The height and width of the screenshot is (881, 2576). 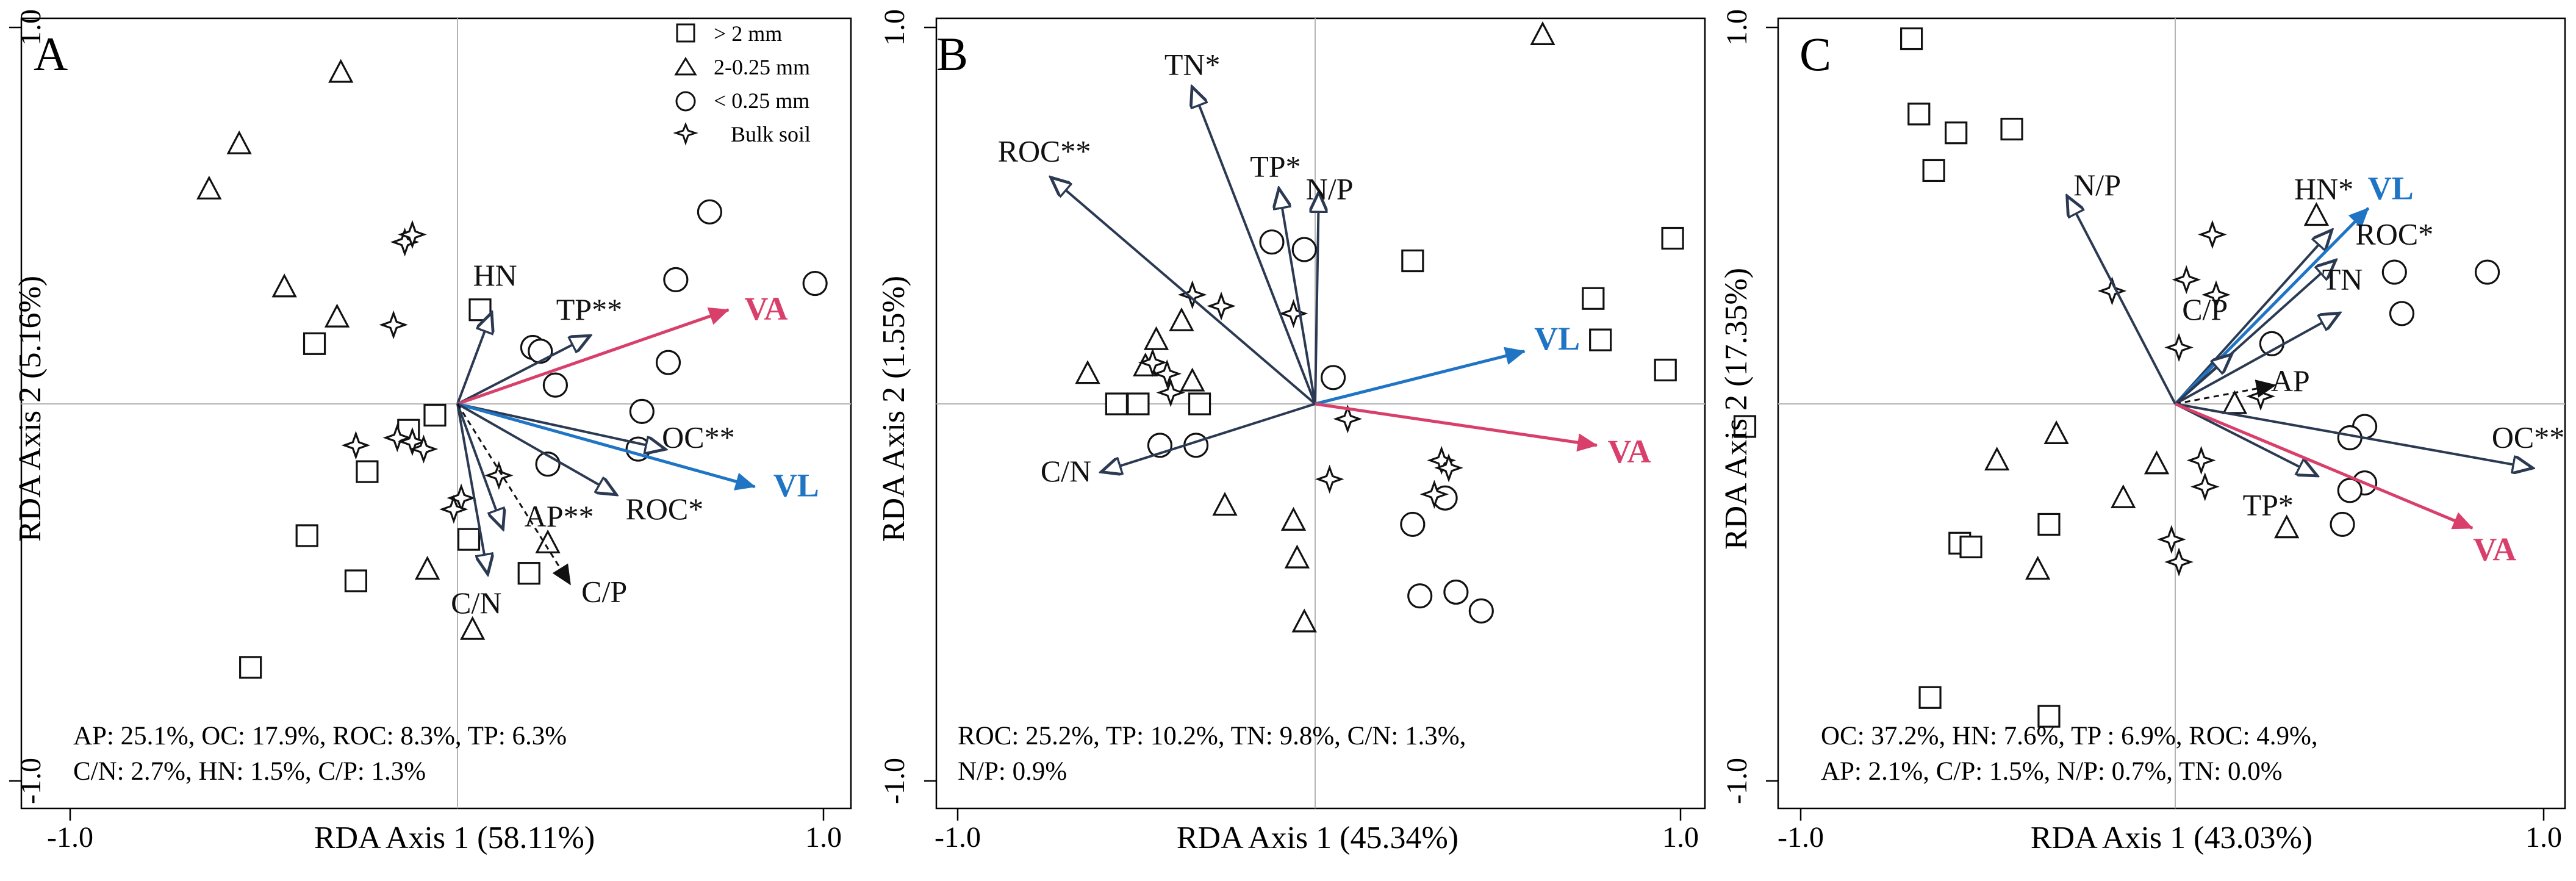 I want to click on panel-b-y-ticks: 1.0 -1.0, so click(x=907, y=407).